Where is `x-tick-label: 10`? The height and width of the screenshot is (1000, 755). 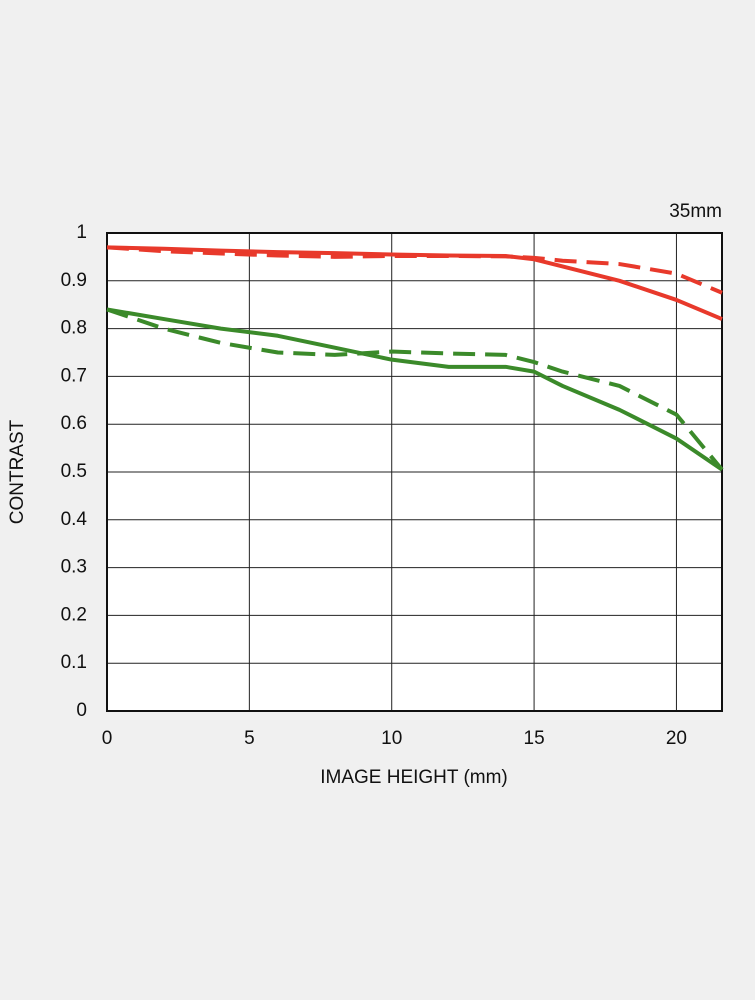
x-tick-label: 10 is located at coordinates (391, 738).